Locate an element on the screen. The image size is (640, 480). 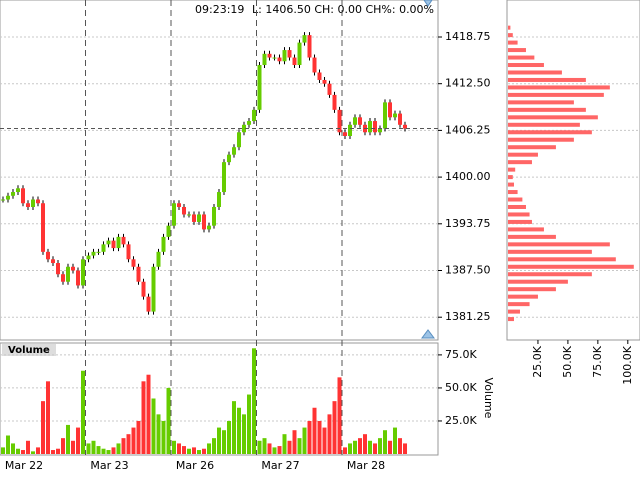
time-label: 09:23:19 is located at coordinates (219, 9).